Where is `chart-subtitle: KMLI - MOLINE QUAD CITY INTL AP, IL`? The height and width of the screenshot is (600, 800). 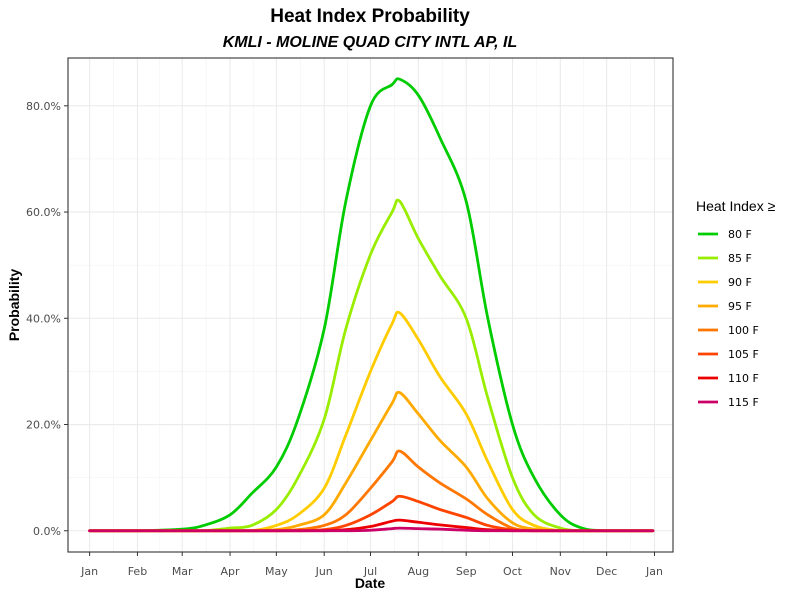 chart-subtitle: KMLI - MOLINE QUAD CITY INTL AP, IL is located at coordinates (370, 42).